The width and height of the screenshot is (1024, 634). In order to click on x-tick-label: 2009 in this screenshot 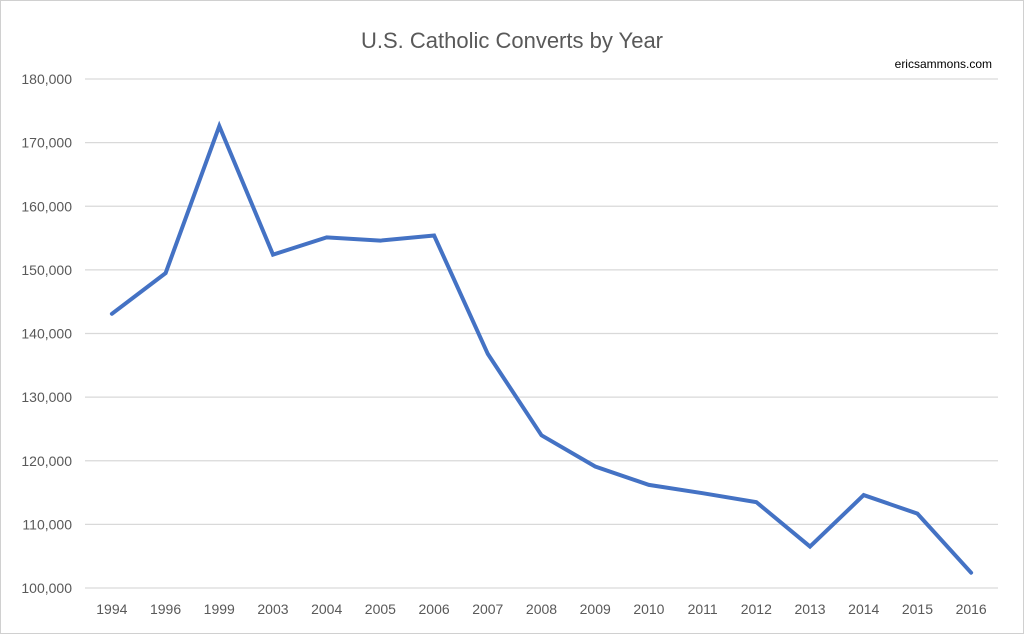, I will do `click(595, 609)`.